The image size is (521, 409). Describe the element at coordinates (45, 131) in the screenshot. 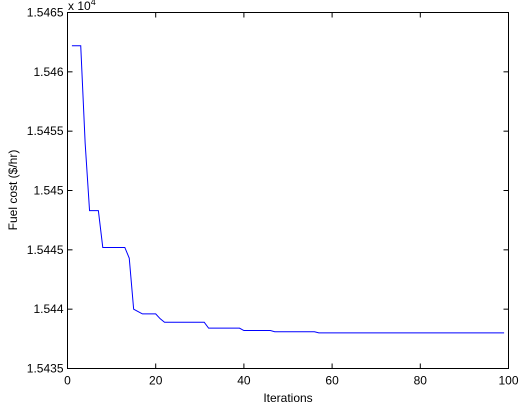

I see `y-tick-label: 1.5455` at that location.